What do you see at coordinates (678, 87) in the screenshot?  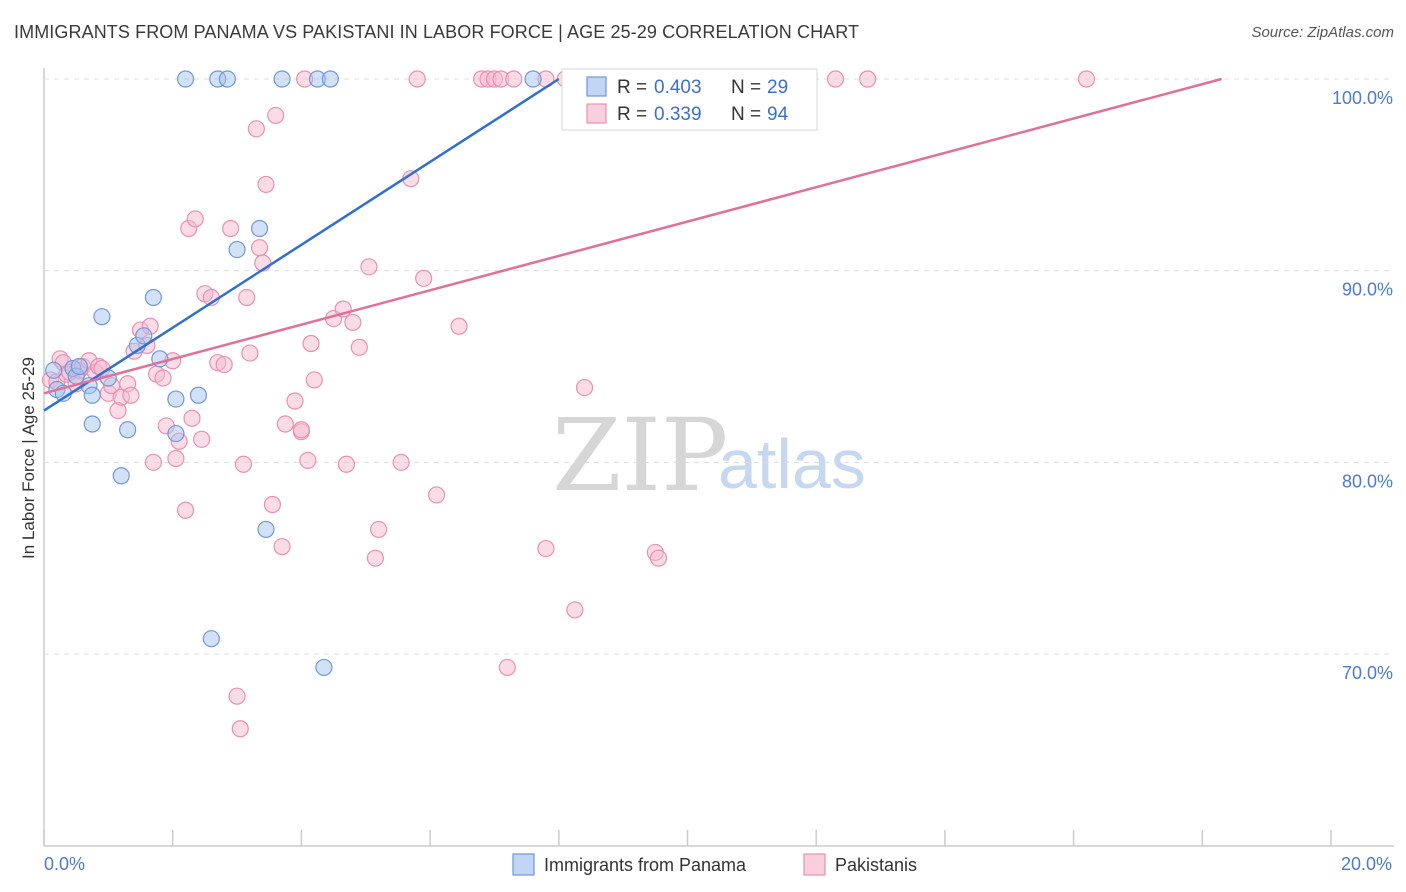 I see `stat-r-value-panama: 0.403` at bounding box center [678, 87].